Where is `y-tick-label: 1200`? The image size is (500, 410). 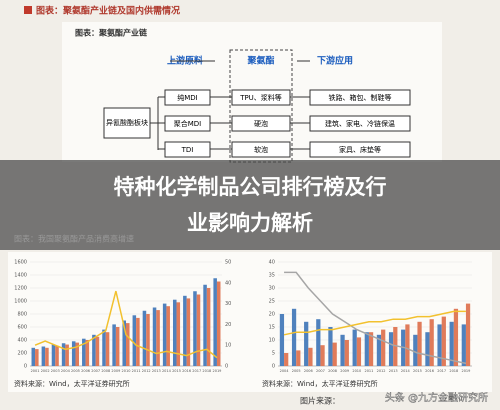
y-tick-label: 1200 is located at coordinates (20, 289).